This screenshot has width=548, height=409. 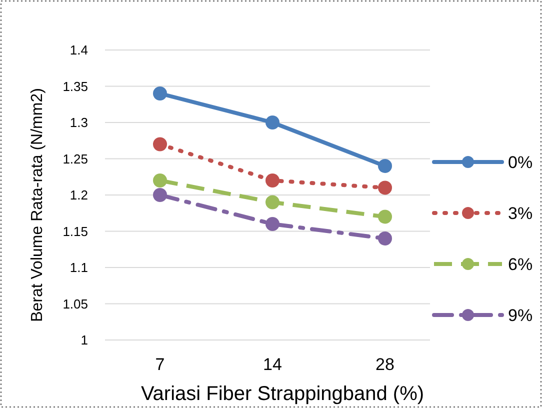 I want to click on y-axis-title: Berat Volume Rata-rata (N/mm2), so click(x=37, y=205).